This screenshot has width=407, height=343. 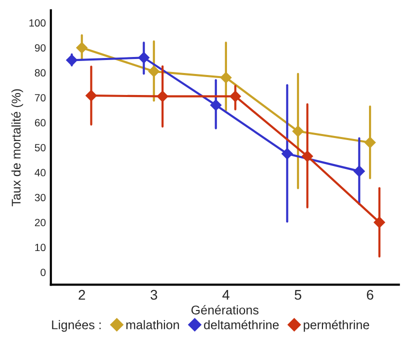 I want to click on y-tick-label: 0, so click(x=43, y=272).